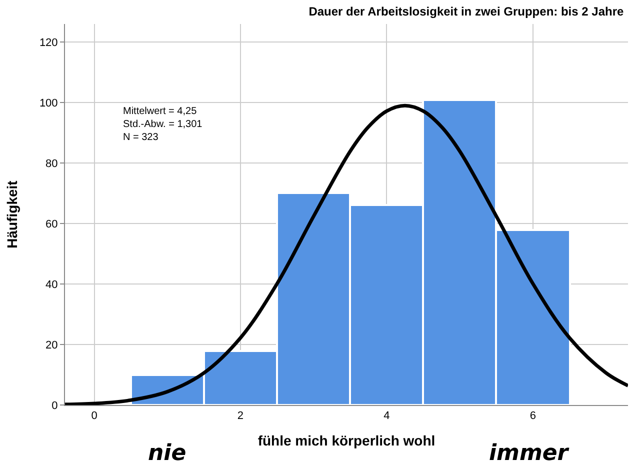 This screenshot has height=471, width=630. What do you see at coordinates (55, 406) in the screenshot?
I see `y-tick-label: 0` at bounding box center [55, 406].